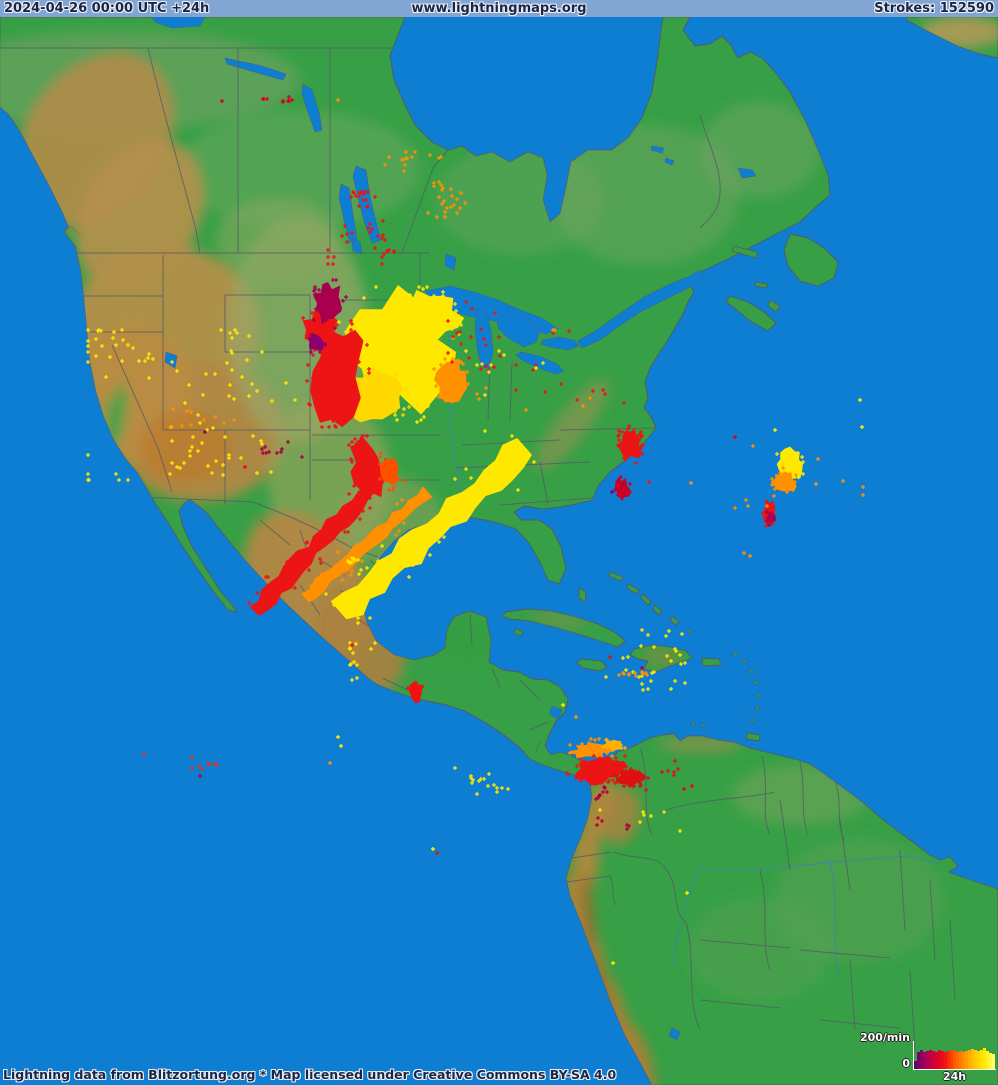 The image size is (998, 1085). What do you see at coordinates (934, 8) in the screenshot?
I see `header-stroke-count: Strokes: 152590` at bounding box center [934, 8].